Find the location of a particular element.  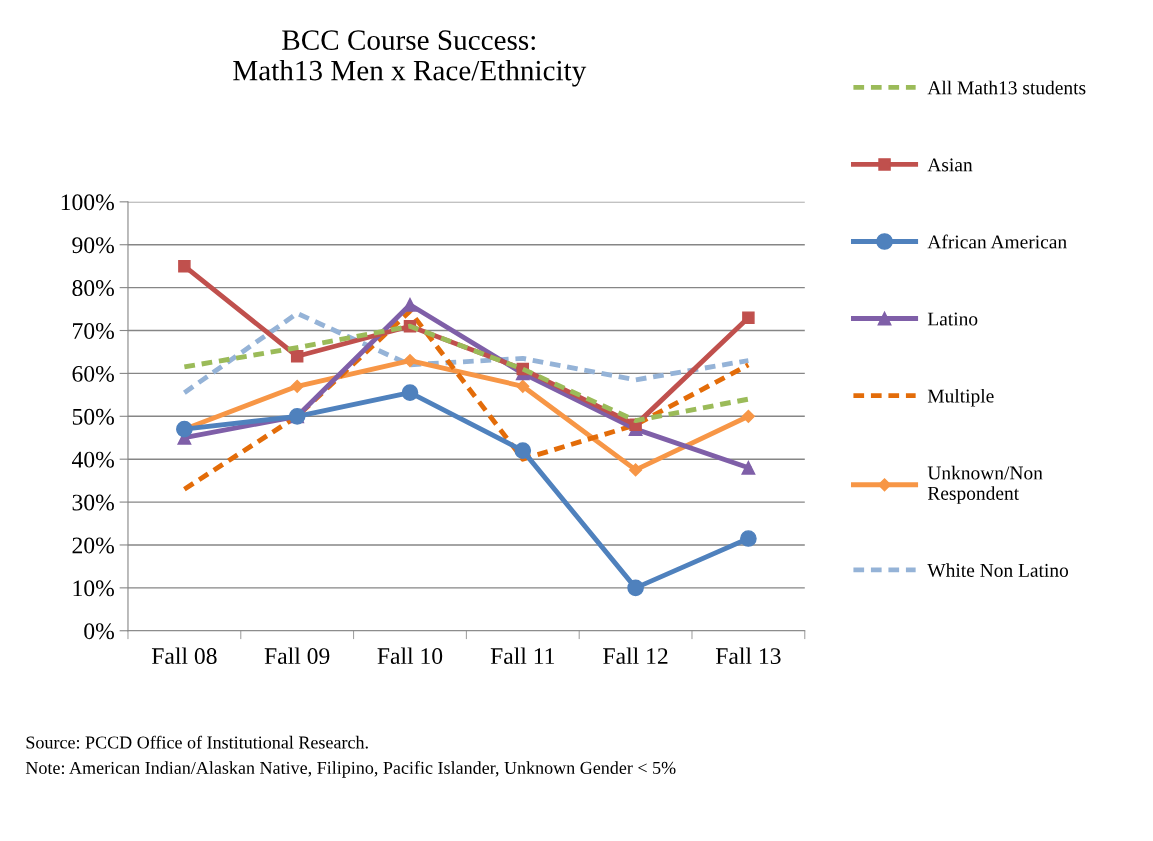

line-series is located at coordinates (466, 353).